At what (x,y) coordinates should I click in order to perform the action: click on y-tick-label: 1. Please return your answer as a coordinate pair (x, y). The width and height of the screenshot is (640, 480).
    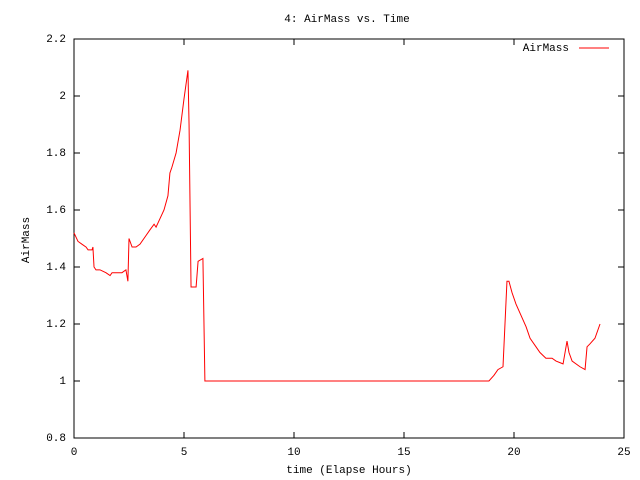
    Looking at the image, I should click on (62, 382).